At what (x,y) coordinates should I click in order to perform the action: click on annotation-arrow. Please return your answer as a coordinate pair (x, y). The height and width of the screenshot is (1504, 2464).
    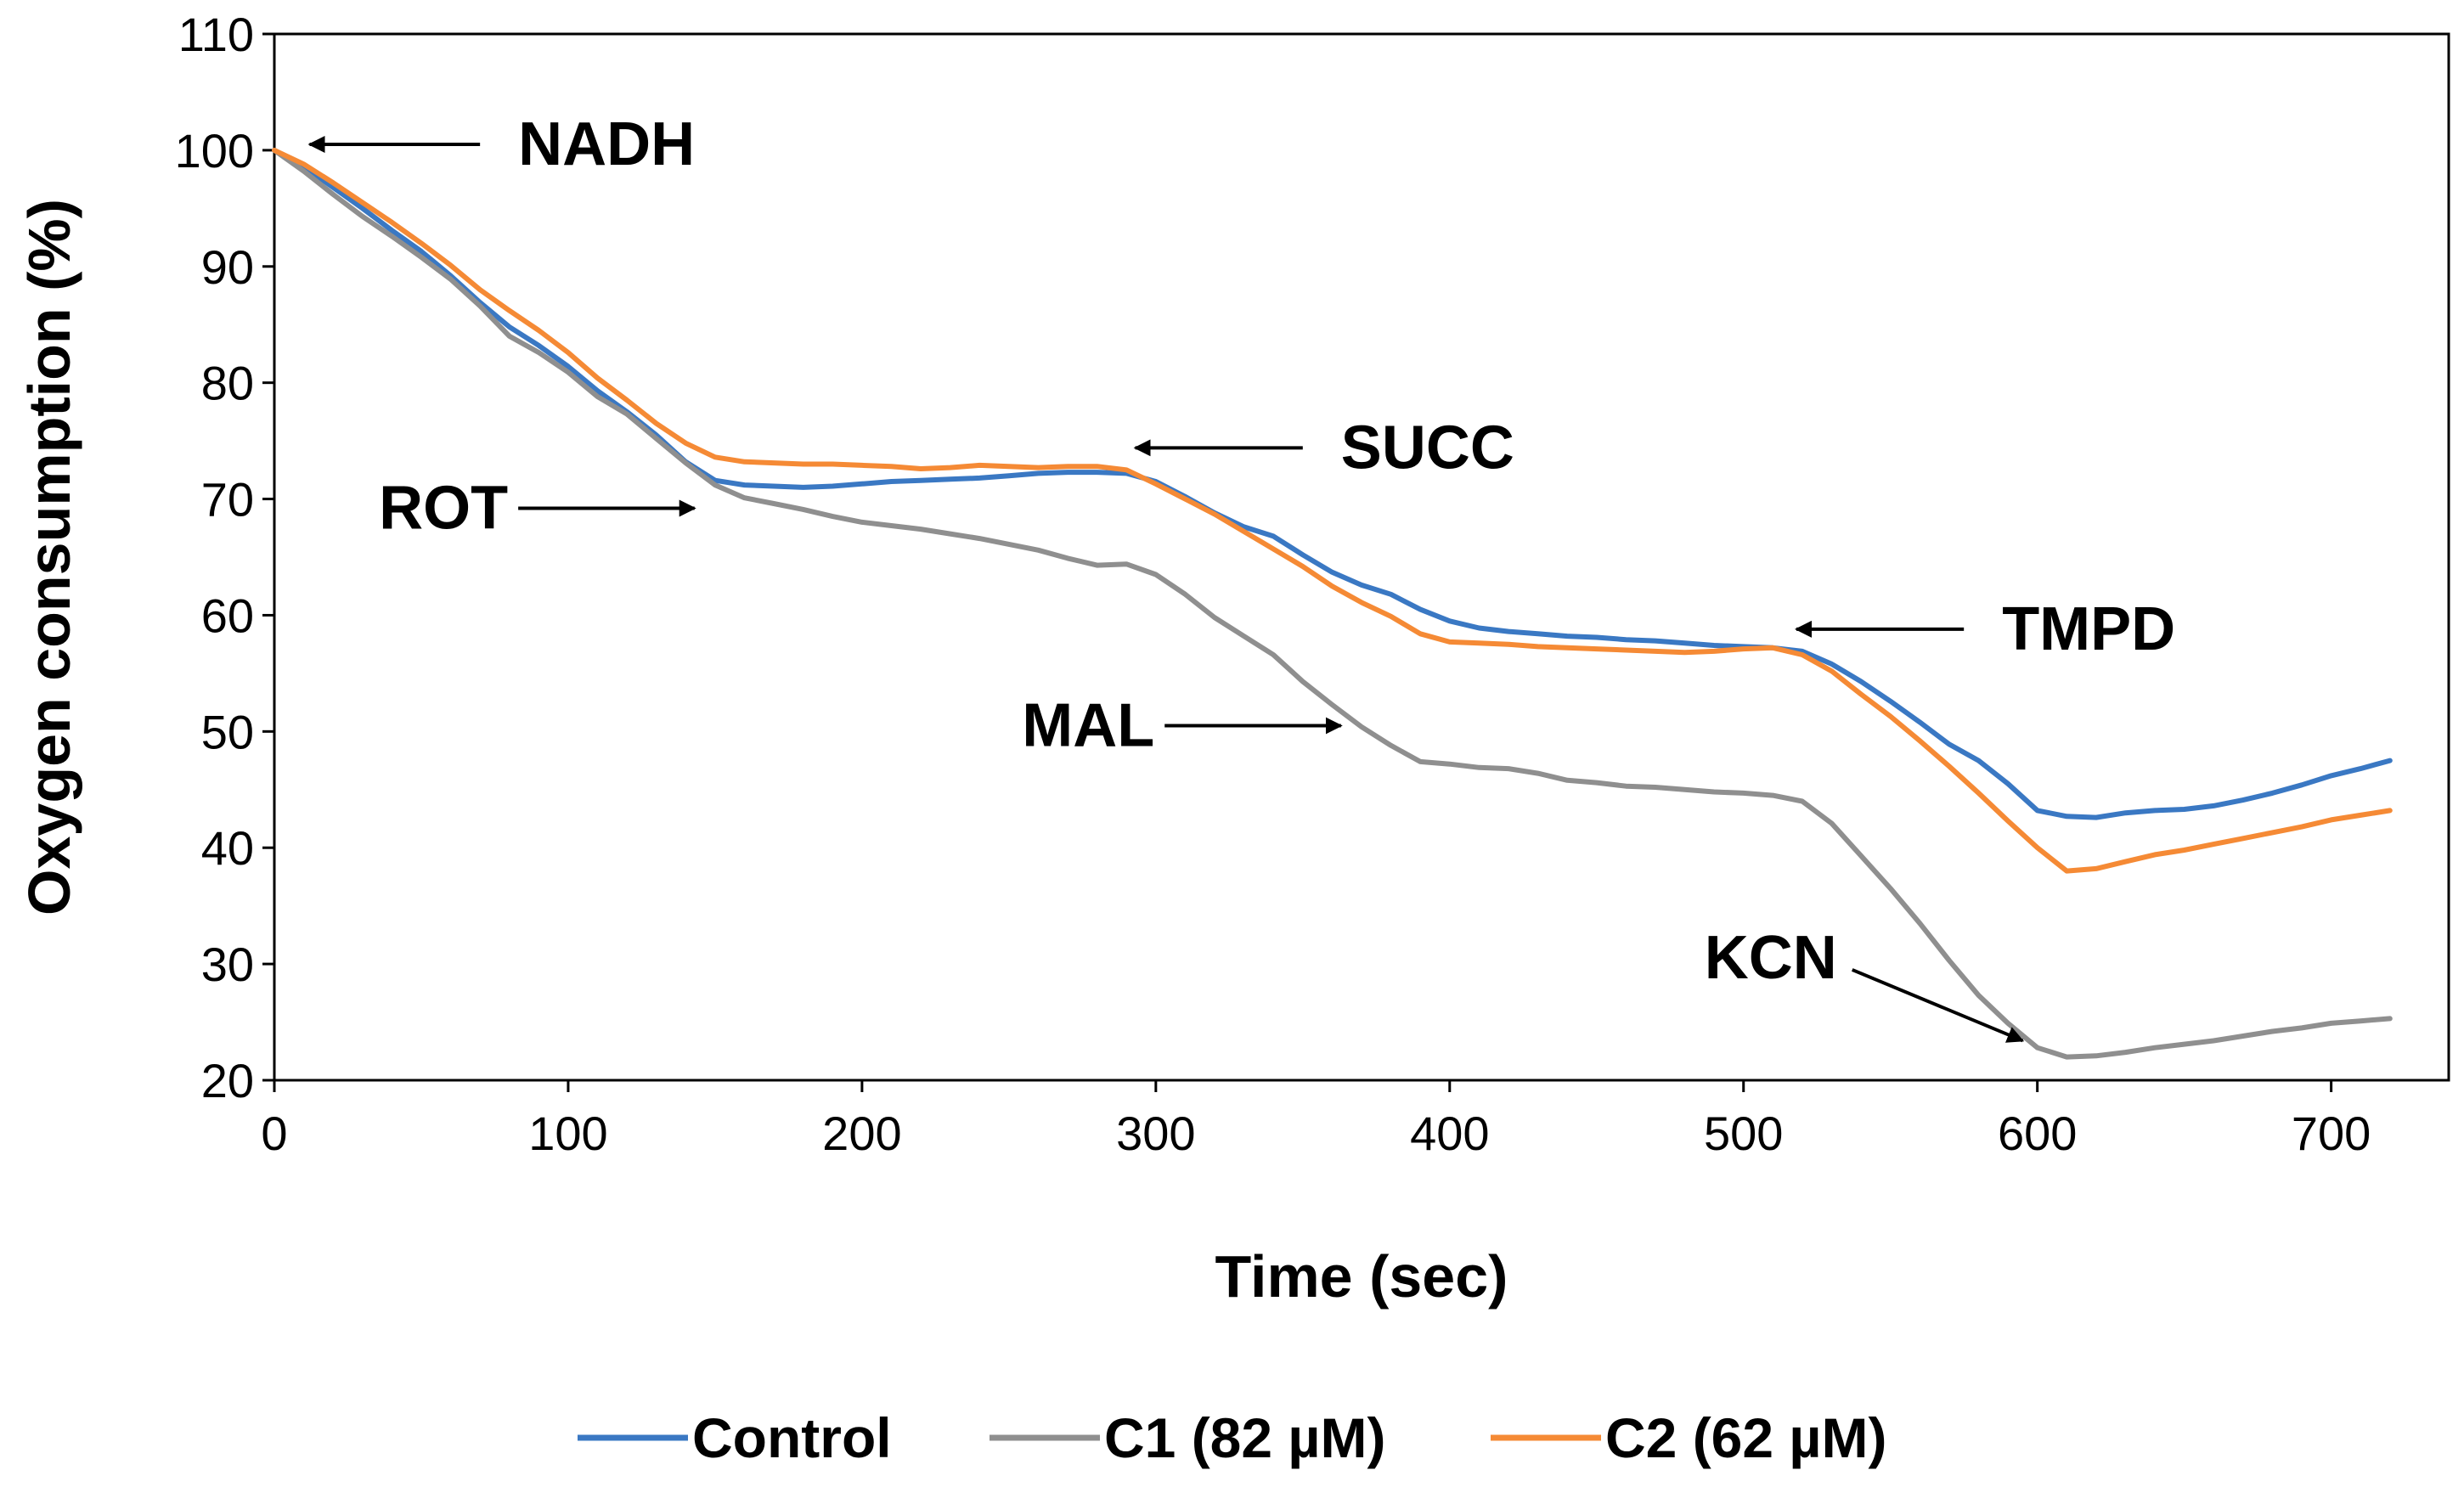
    Looking at the image, I should click on (1938, 1005).